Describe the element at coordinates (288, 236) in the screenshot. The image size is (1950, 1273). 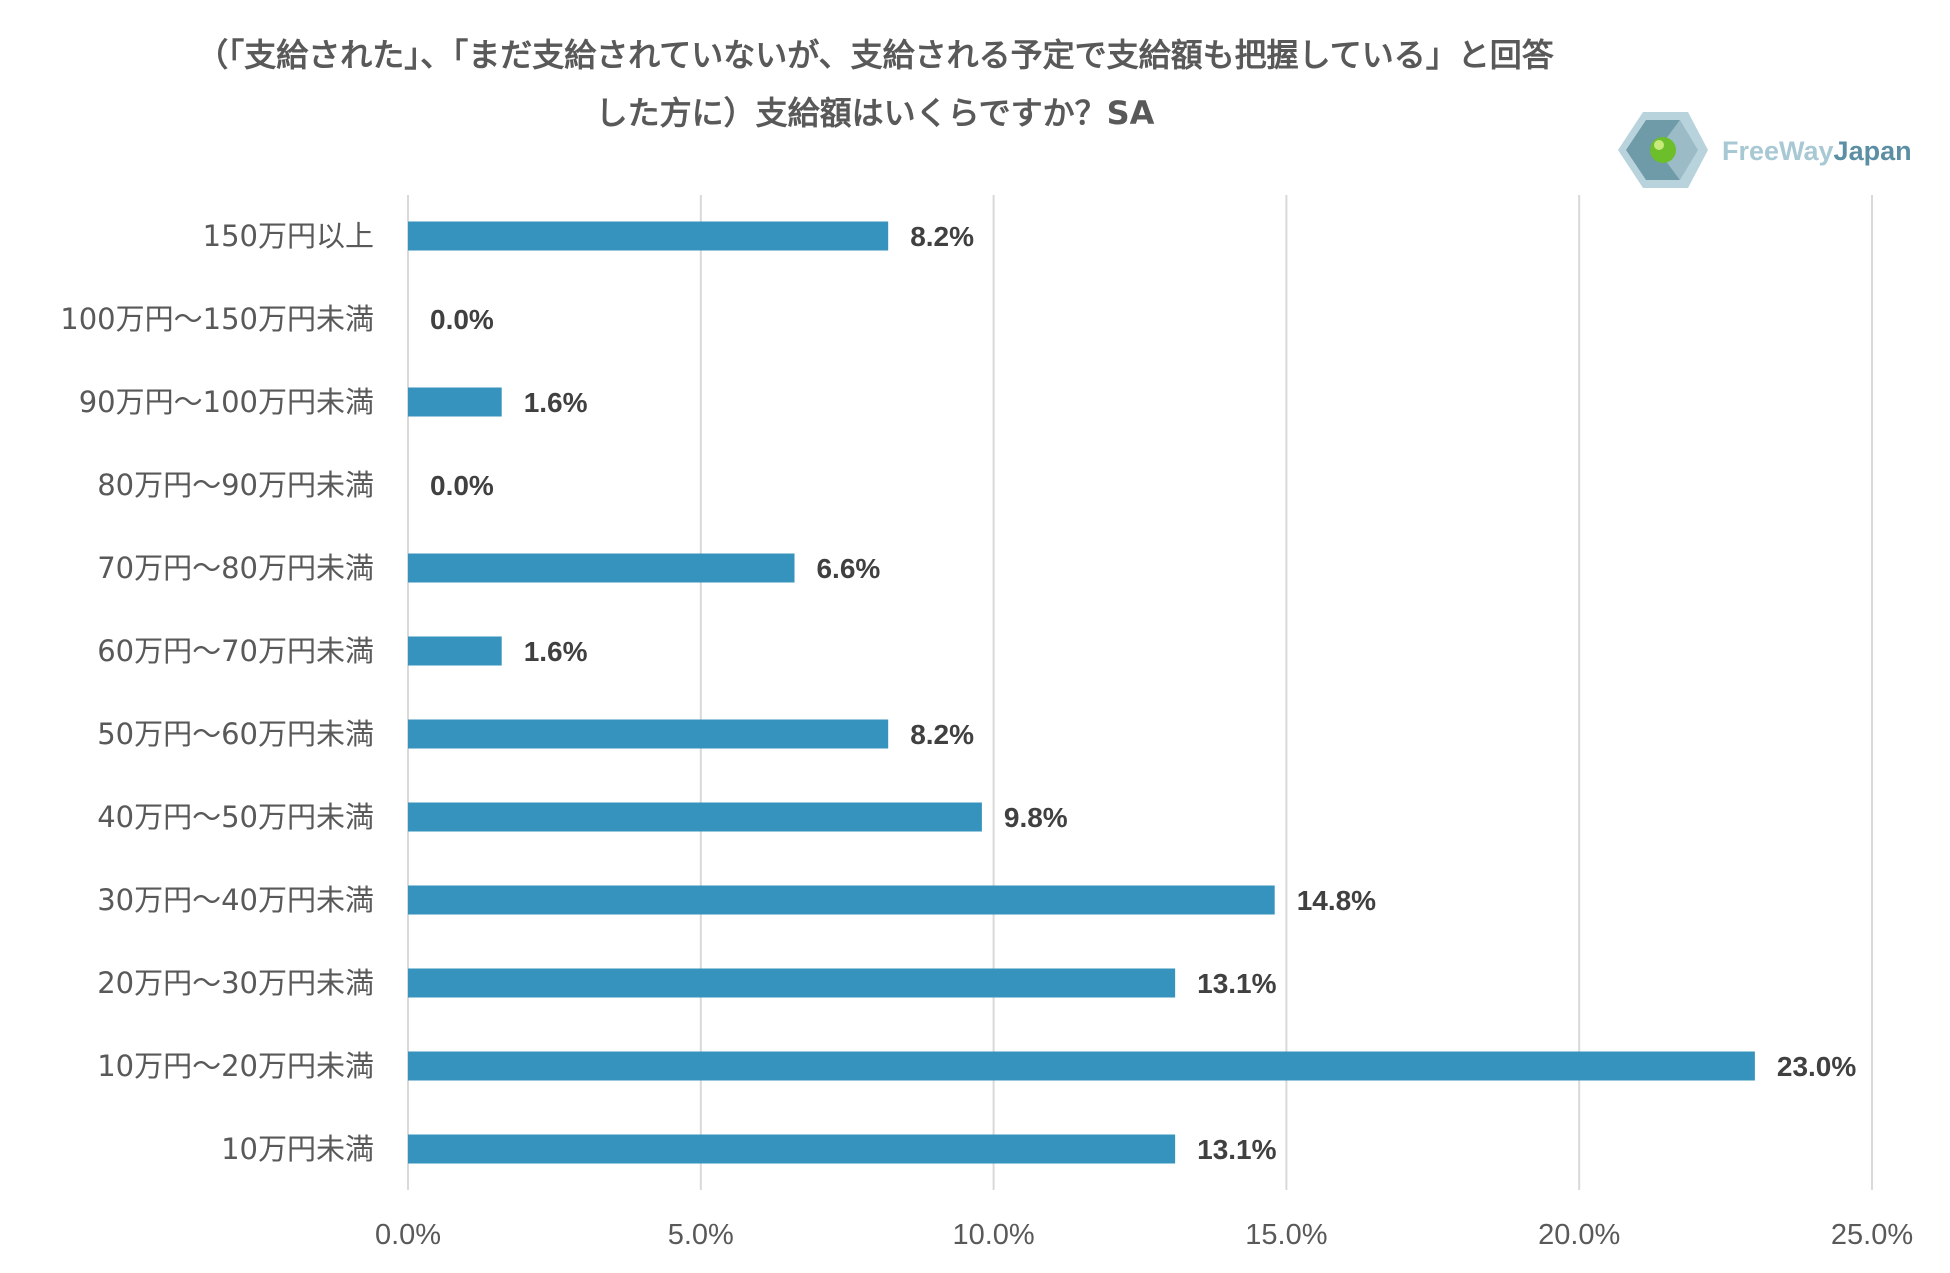
I see `category-label: 150万円以上` at that location.